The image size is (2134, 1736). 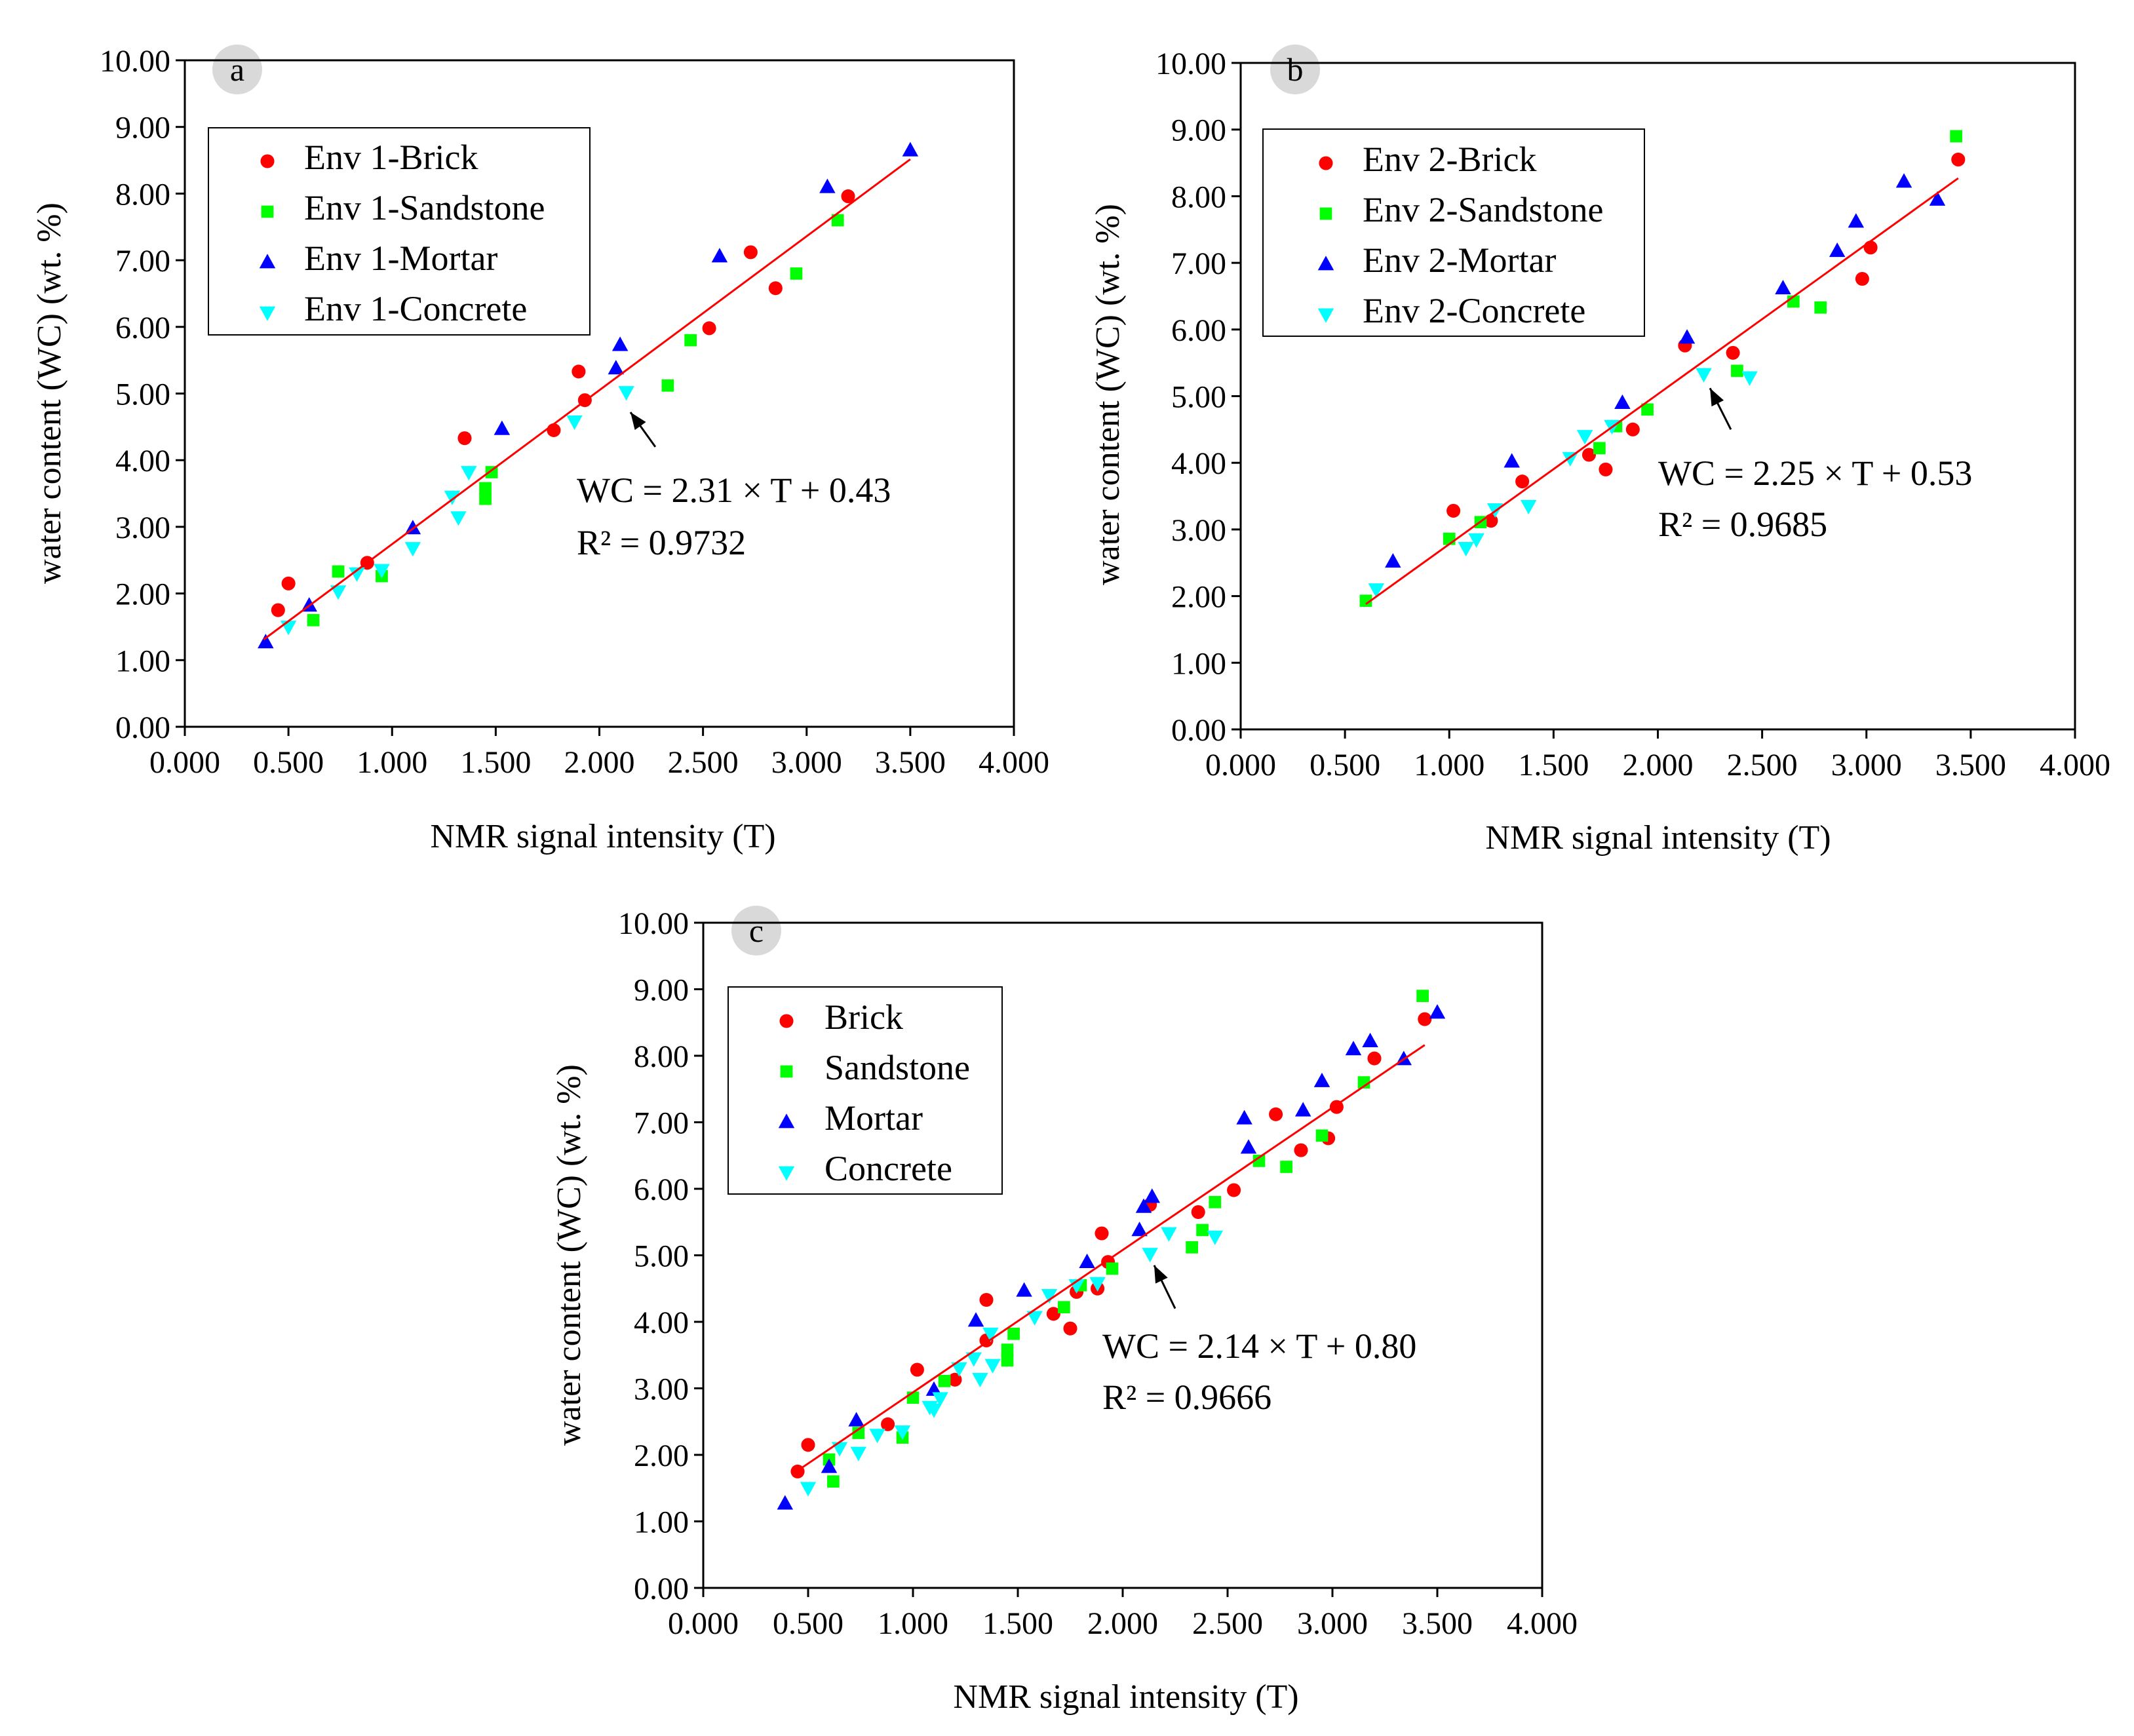 What do you see at coordinates (415, 308) in the screenshot?
I see `legend-label-concrete: Env 1-Concrete` at bounding box center [415, 308].